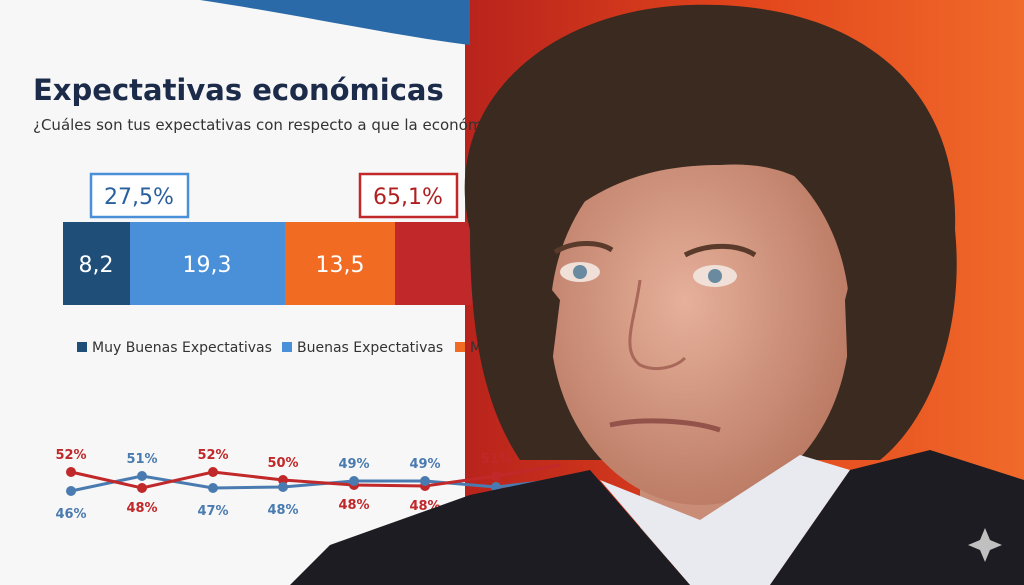 This screenshot has width=1024, height=585. I want to click on bar-label: 13,5, so click(340, 265).